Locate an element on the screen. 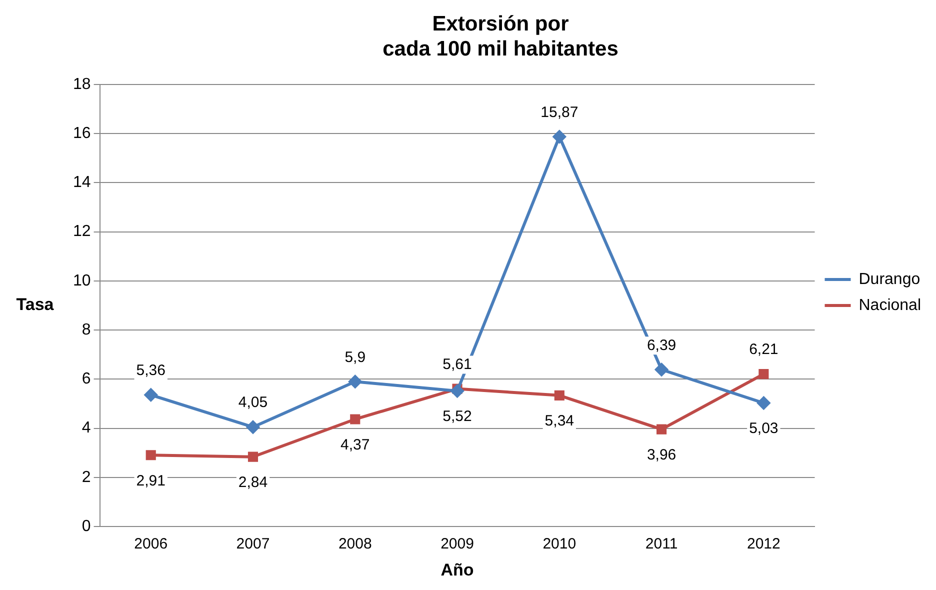  data-label: 4,37 is located at coordinates (355, 445).